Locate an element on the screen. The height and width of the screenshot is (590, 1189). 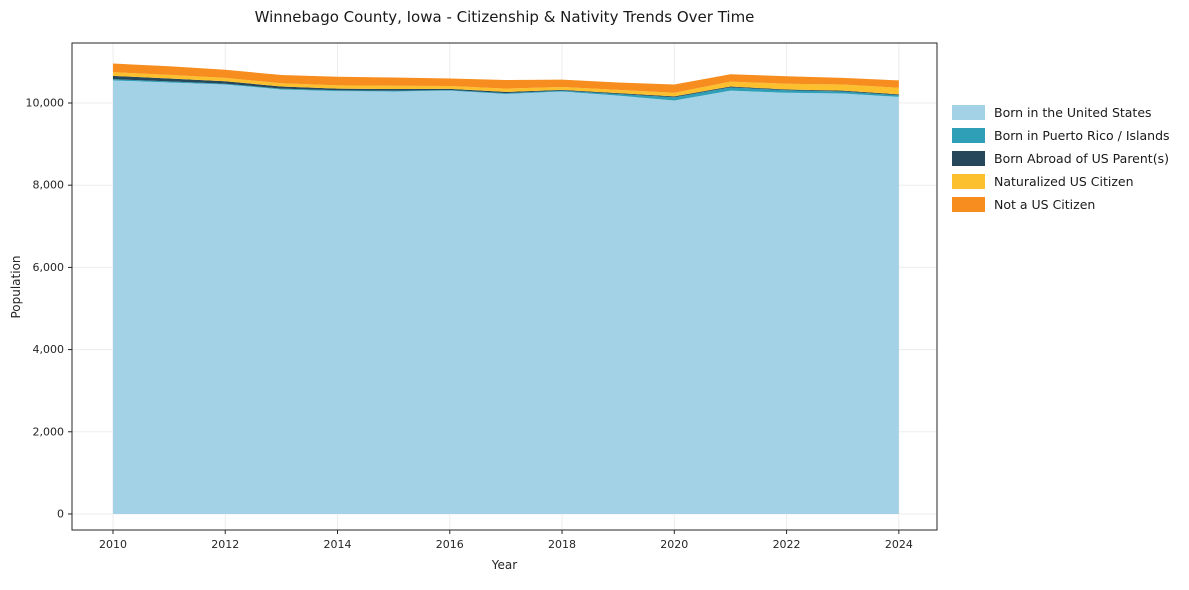
x-tick-label: 2024 is located at coordinates (899, 544).